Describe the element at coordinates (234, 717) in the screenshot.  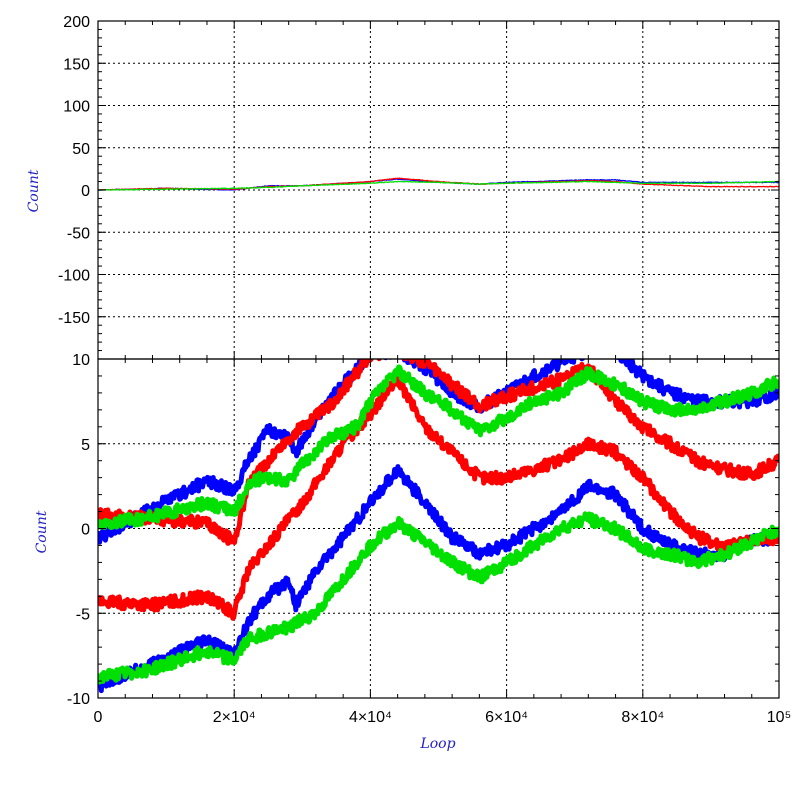
I see `x-tick-label-1: 2×10⁴` at that location.